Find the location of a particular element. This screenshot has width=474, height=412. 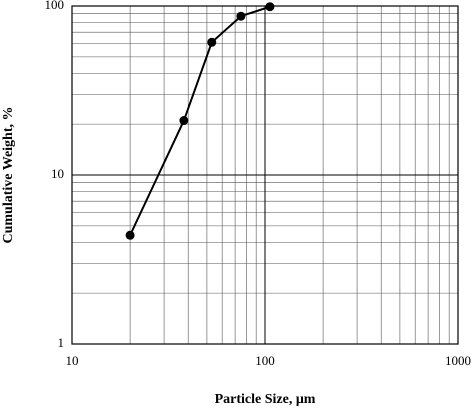

y-tick-label: 10 is located at coordinates (57, 173).